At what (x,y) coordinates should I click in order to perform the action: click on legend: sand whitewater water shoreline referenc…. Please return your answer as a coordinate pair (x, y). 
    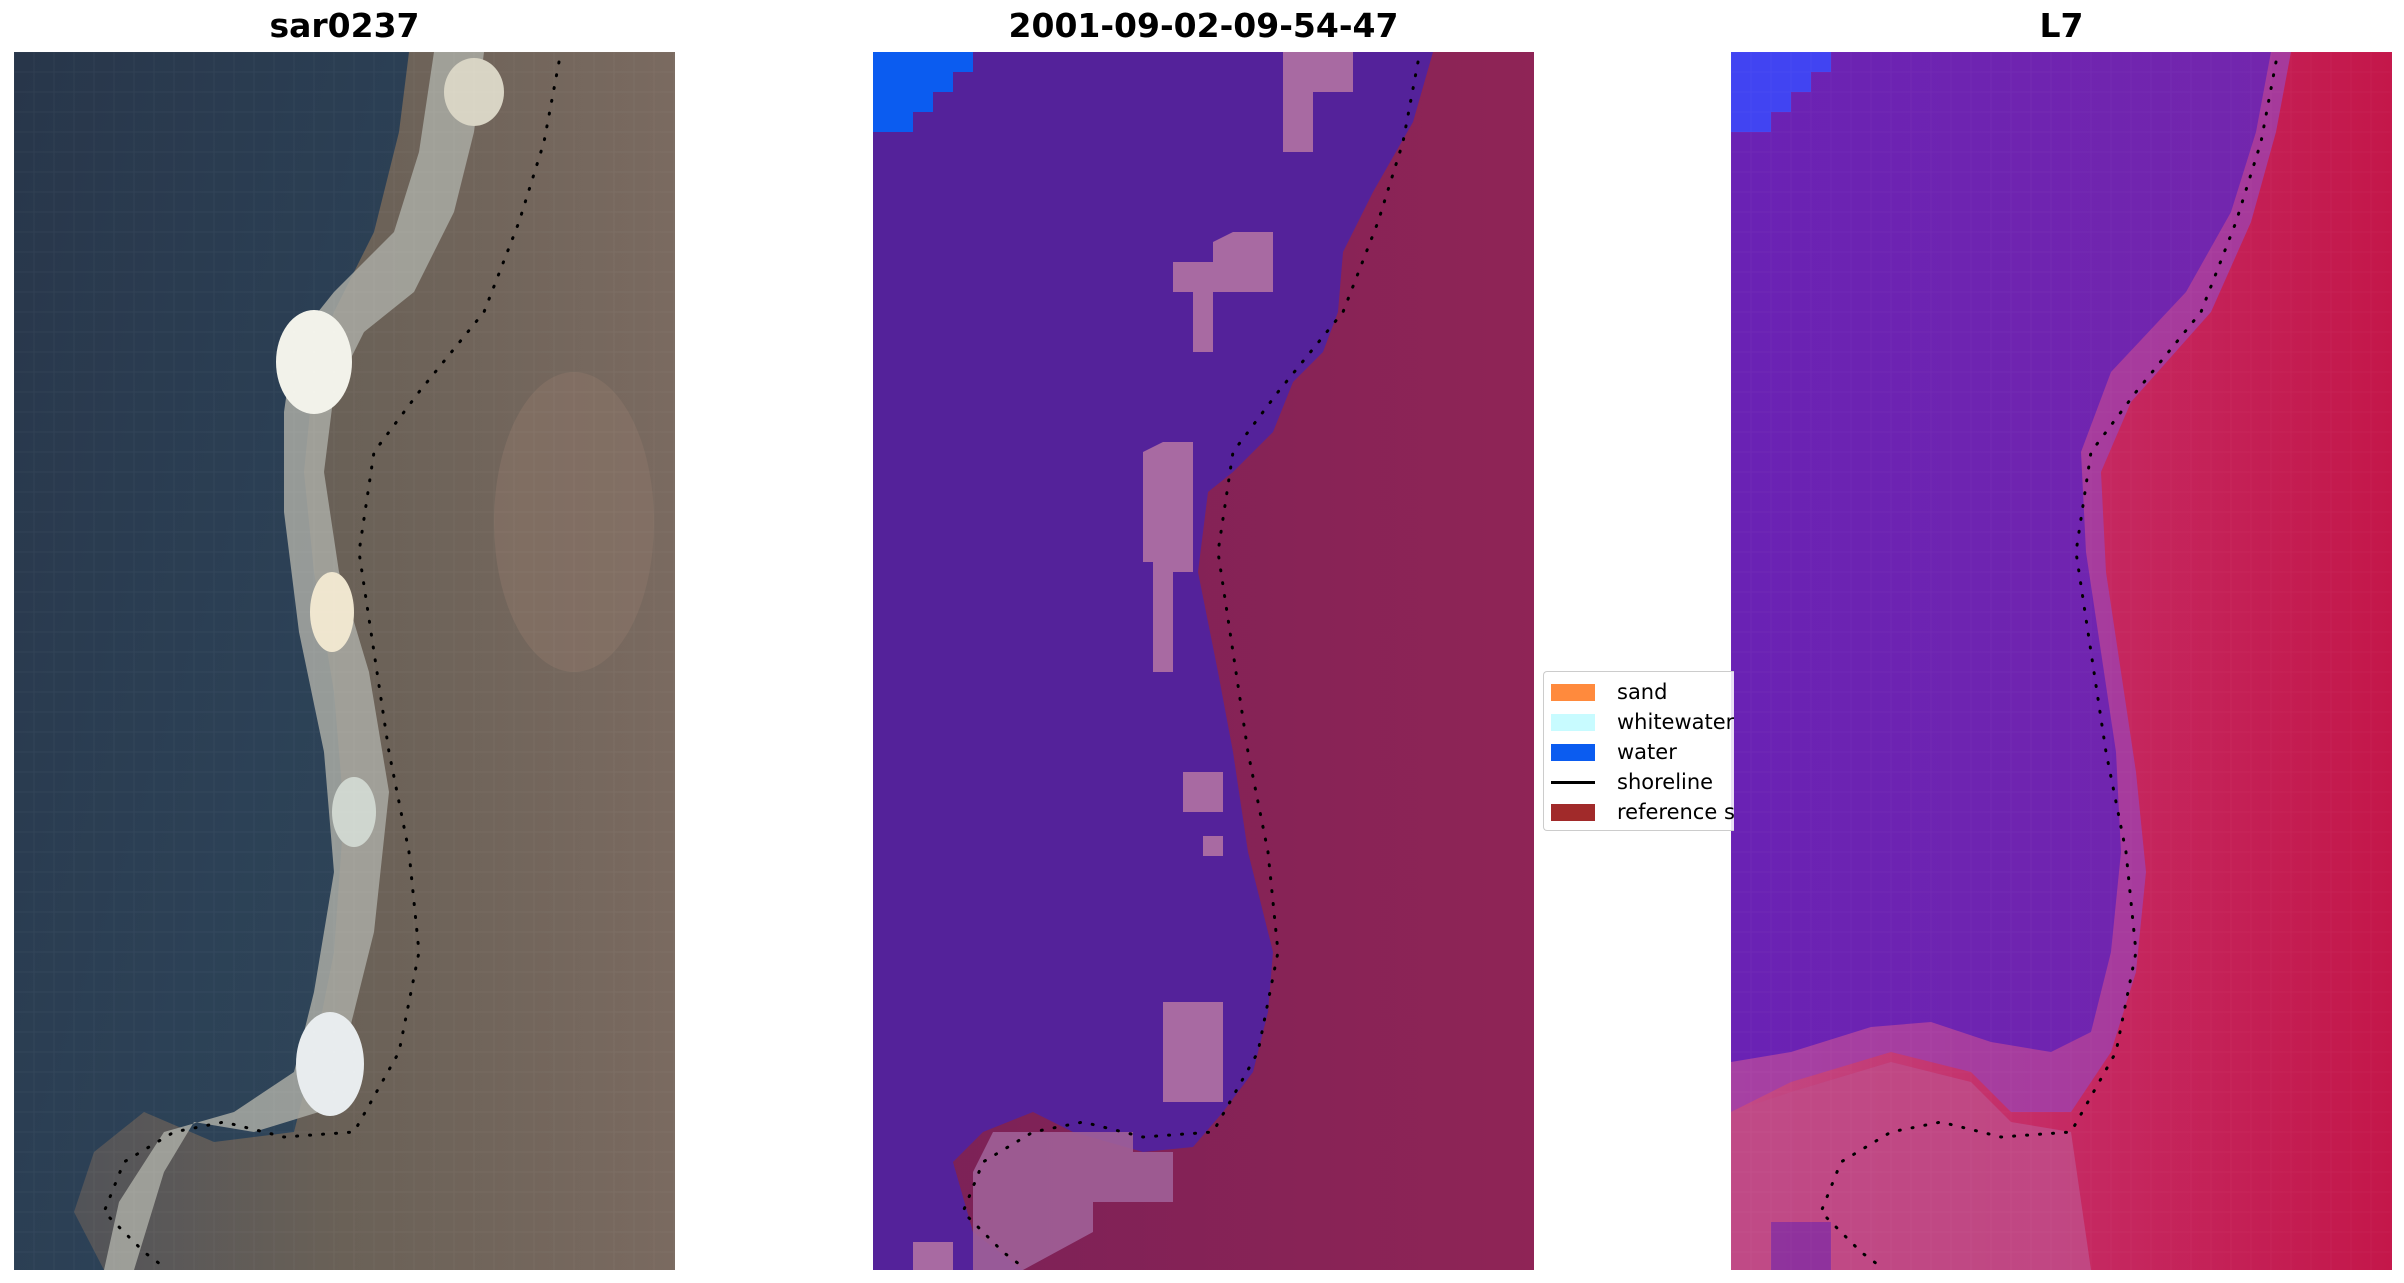
    Looking at the image, I should click on (1638, 751).